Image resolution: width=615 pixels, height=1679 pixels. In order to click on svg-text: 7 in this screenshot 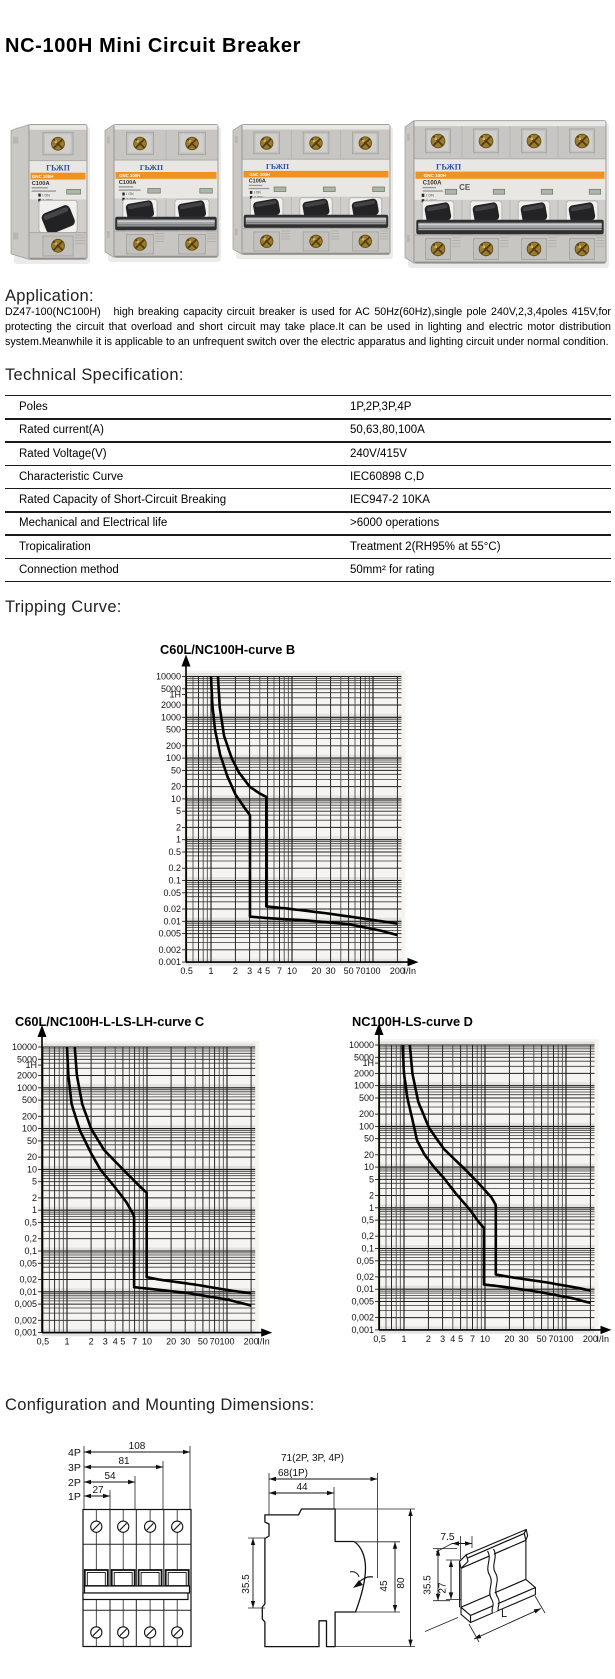, I will do `click(134, 1342)`.